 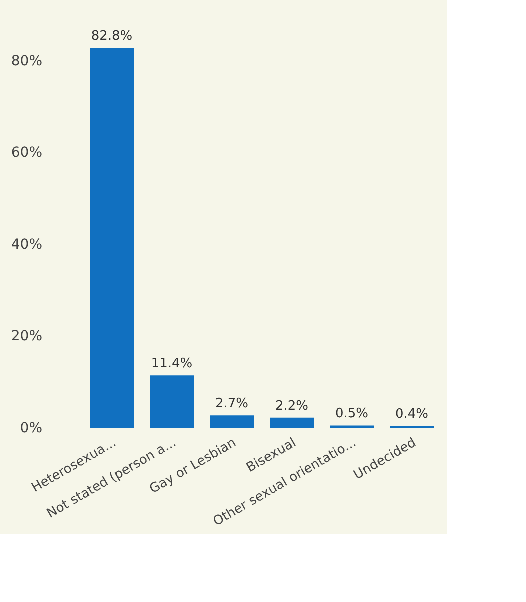 I want to click on y-tick-label: 0%, so click(x=31, y=428).